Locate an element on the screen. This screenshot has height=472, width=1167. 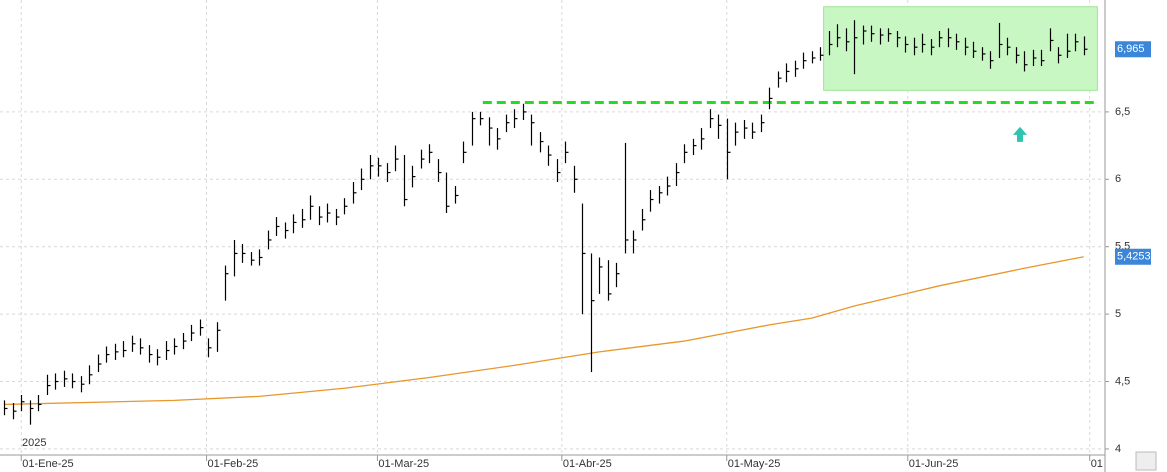
y-tick-label: 6,5 is located at coordinates (1122, 112).